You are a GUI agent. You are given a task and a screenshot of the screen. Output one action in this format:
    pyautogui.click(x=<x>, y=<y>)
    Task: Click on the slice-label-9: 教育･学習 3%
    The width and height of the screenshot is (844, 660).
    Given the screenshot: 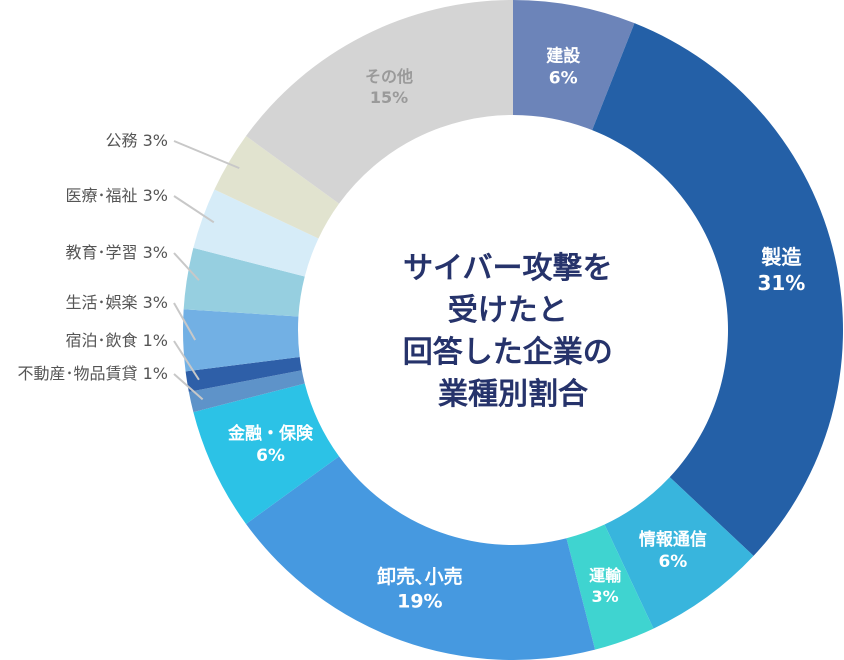 What is the action you would take?
    pyautogui.click(x=117, y=252)
    